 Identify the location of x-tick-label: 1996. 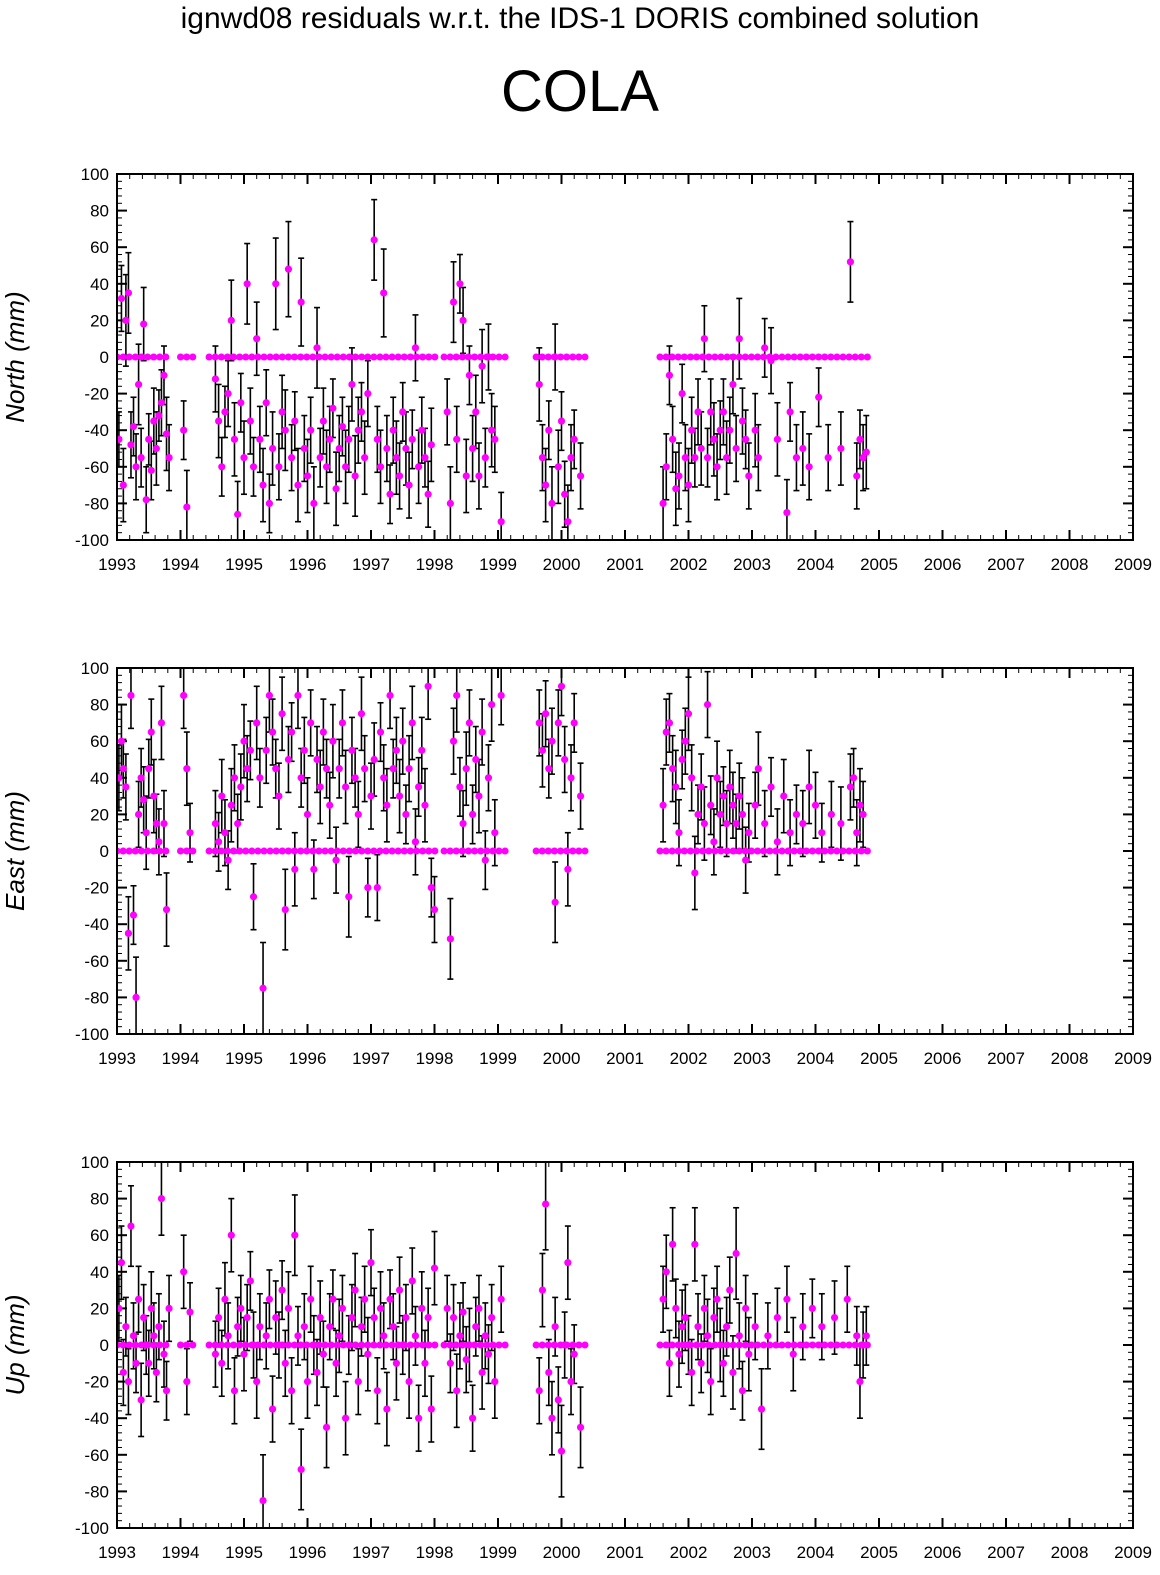
(308, 564).